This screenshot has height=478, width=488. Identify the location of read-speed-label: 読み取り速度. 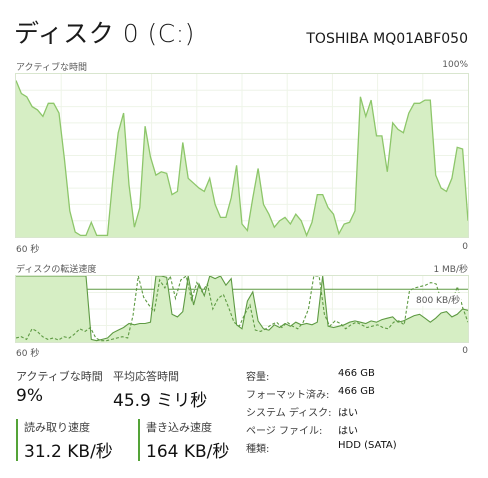
(57, 427).